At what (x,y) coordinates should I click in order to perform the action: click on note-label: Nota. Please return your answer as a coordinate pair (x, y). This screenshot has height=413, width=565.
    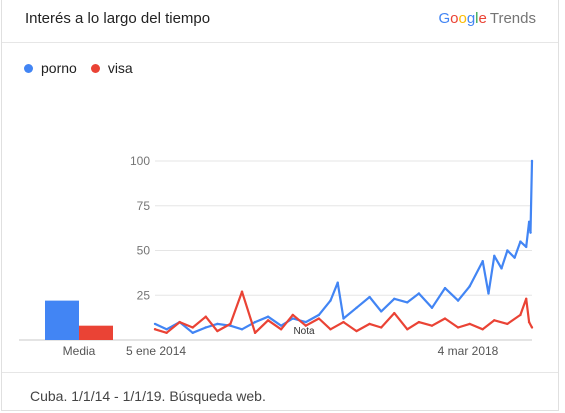
    Looking at the image, I should click on (304, 331).